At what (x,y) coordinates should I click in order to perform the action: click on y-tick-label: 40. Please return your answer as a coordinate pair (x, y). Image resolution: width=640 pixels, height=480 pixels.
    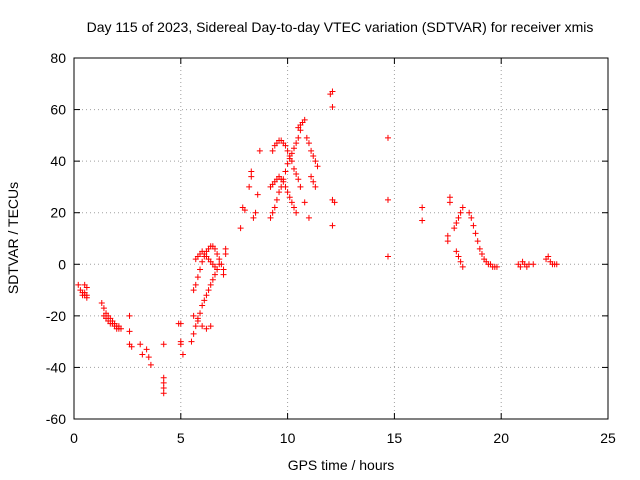
    Looking at the image, I should click on (58, 161).